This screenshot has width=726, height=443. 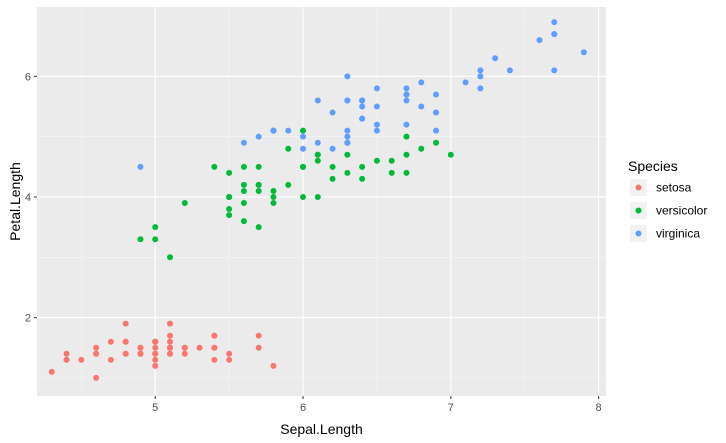 What do you see at coordinates (451, 408) in the screenshot?
I see `x-tick-label: 7` at bounding box center [451, 408].